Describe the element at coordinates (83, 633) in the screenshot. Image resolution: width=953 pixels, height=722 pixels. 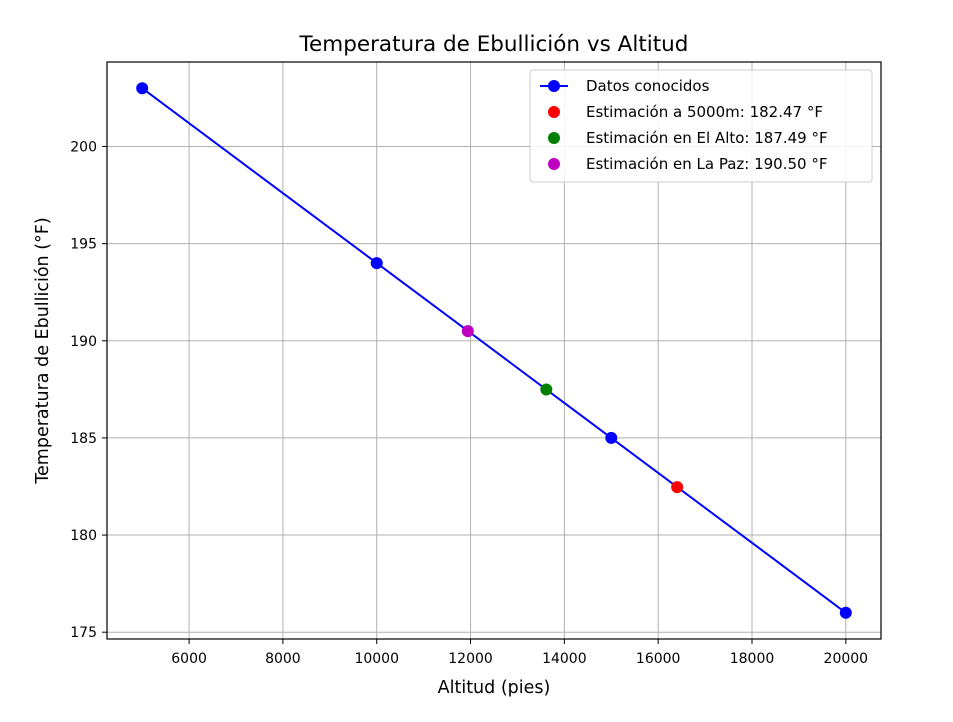
I see `y-tick-label: 175` at that location.